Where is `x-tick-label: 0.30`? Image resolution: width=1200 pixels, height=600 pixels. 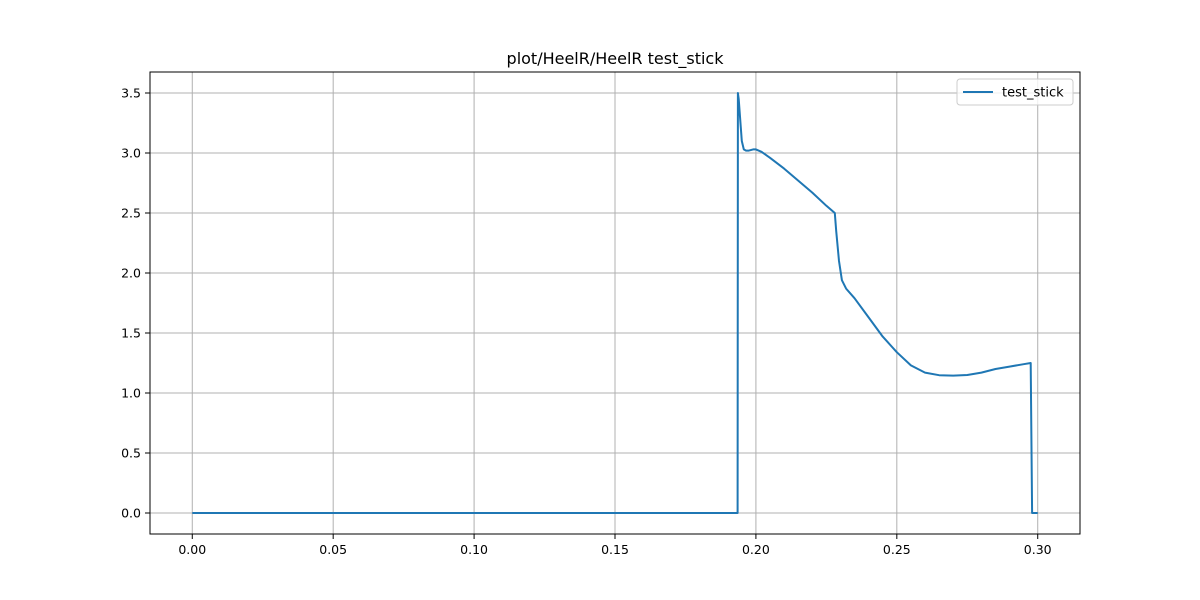
x-tick-label: 0.30 is located at coordinates (1038, 549).